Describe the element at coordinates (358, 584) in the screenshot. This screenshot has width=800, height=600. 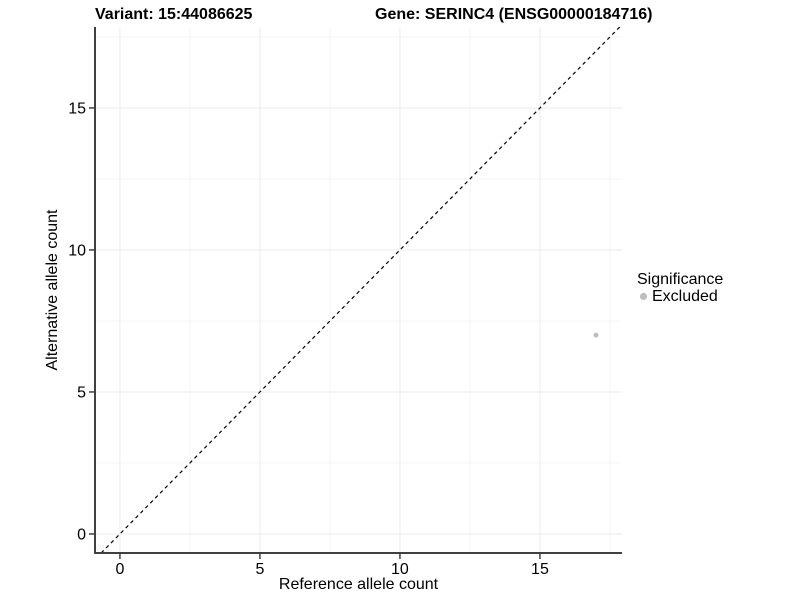
I see `x-axis-title: Reference allele count` at that location.